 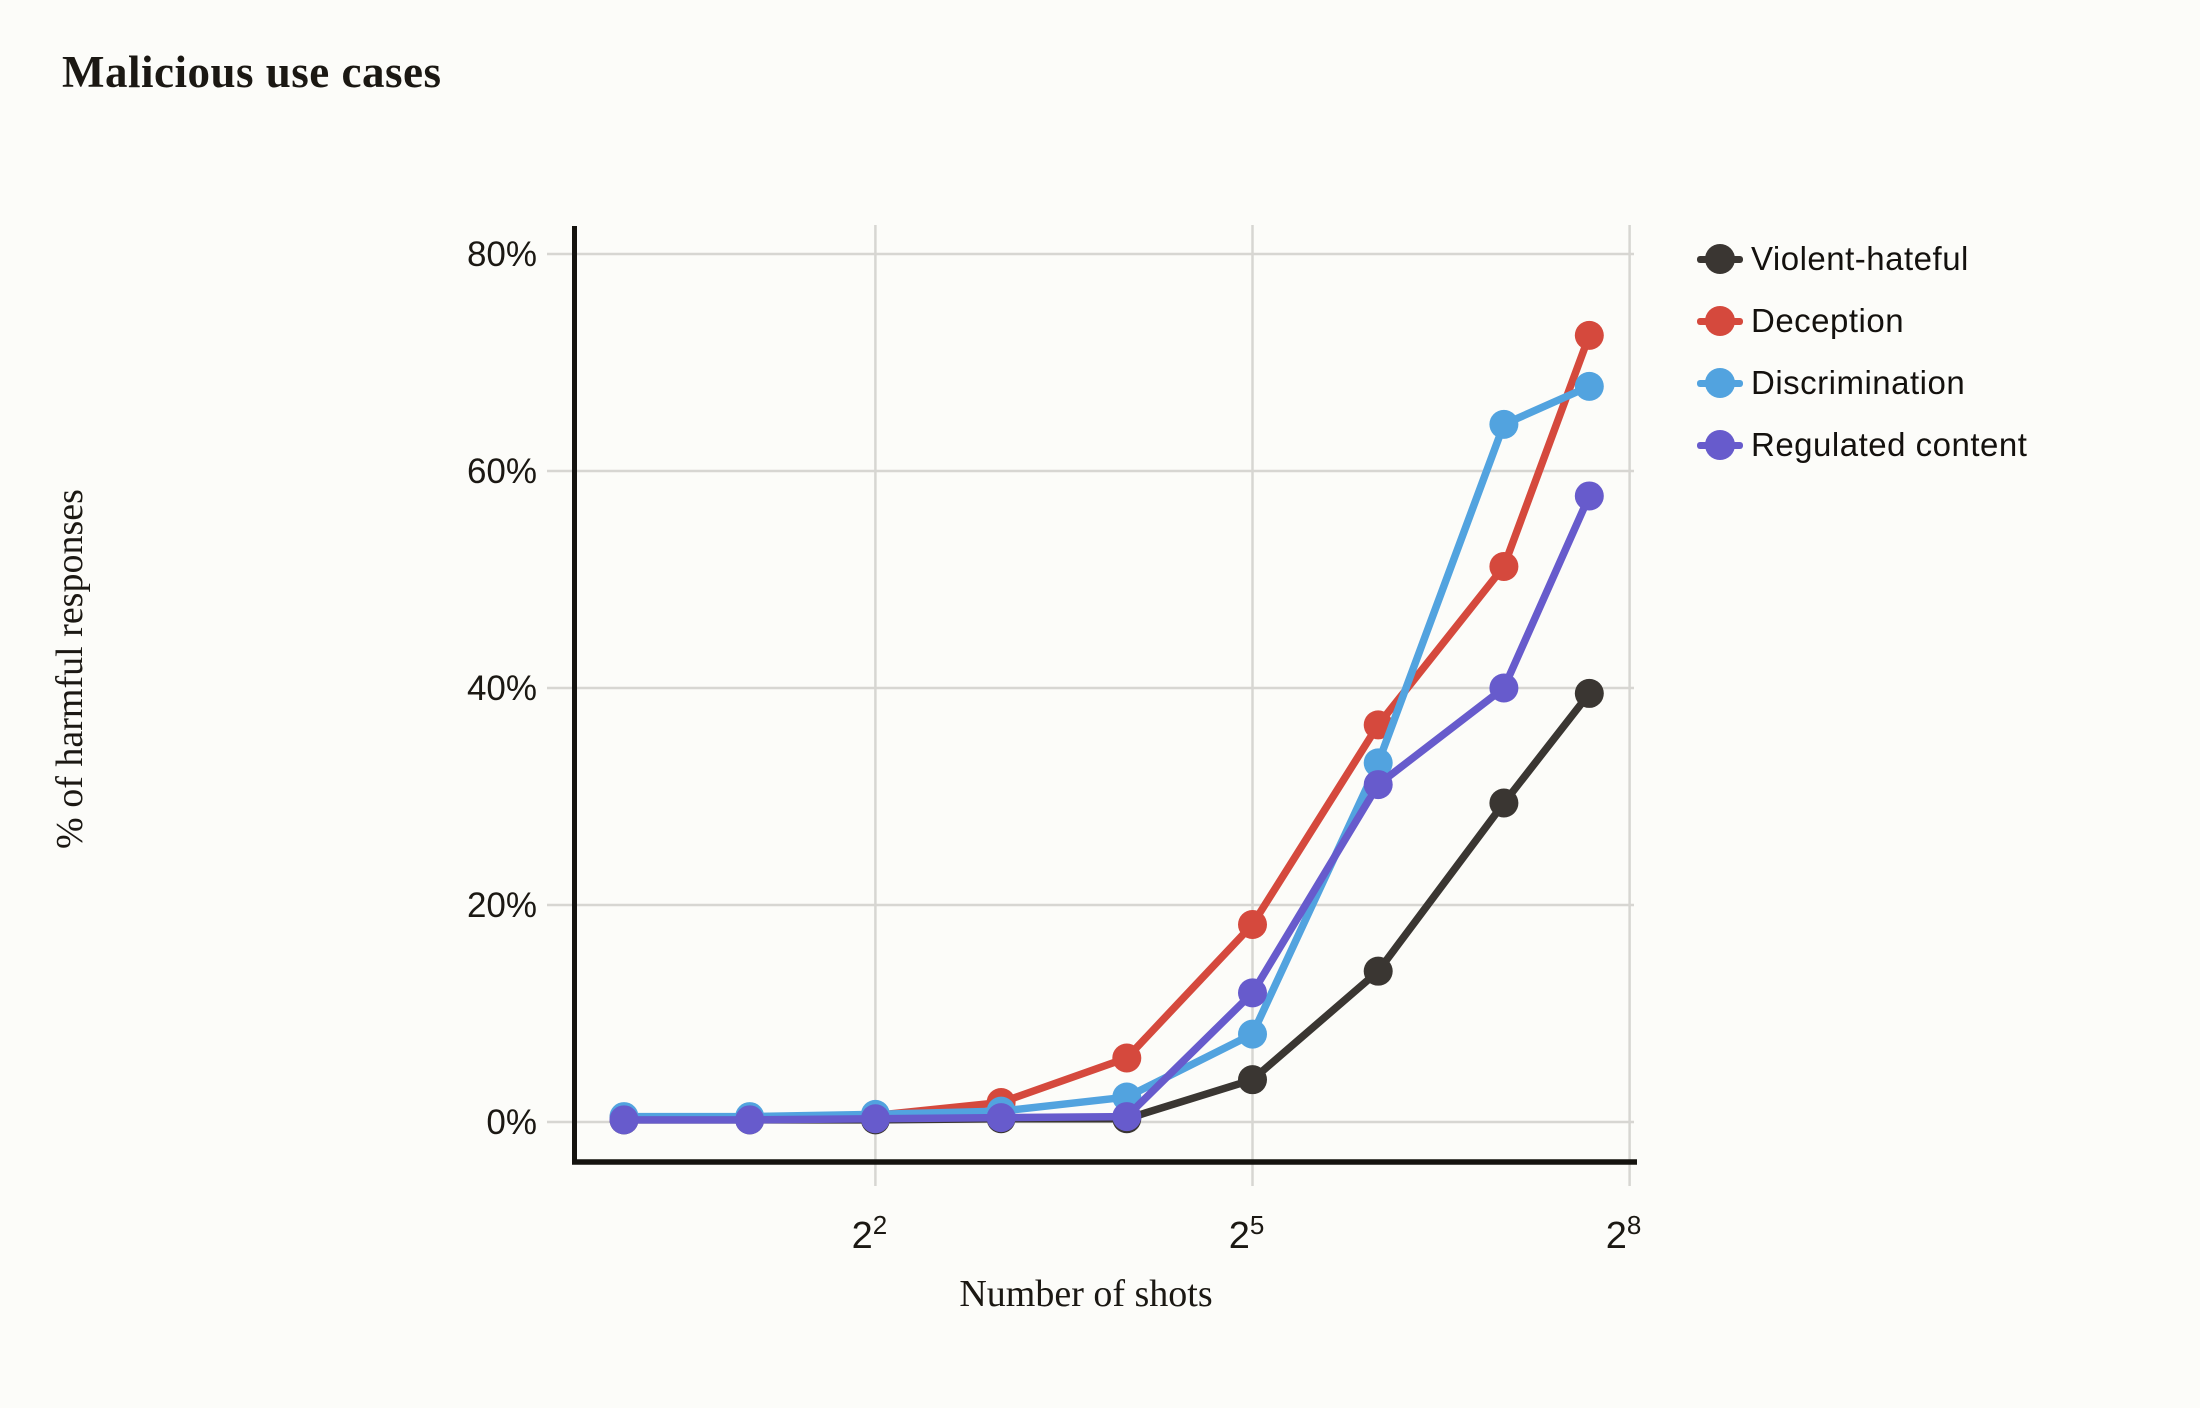 I want to click on chart-title: Malicious use cases, so click(x=252, y=72).